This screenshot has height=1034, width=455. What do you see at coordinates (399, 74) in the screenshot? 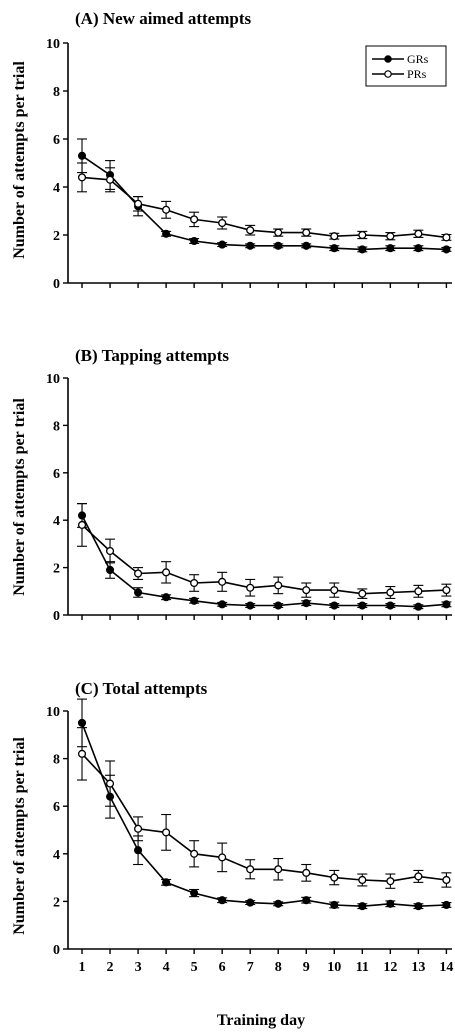
I see `legend-entry-prs: PRs` at bounding box center [399, 74].